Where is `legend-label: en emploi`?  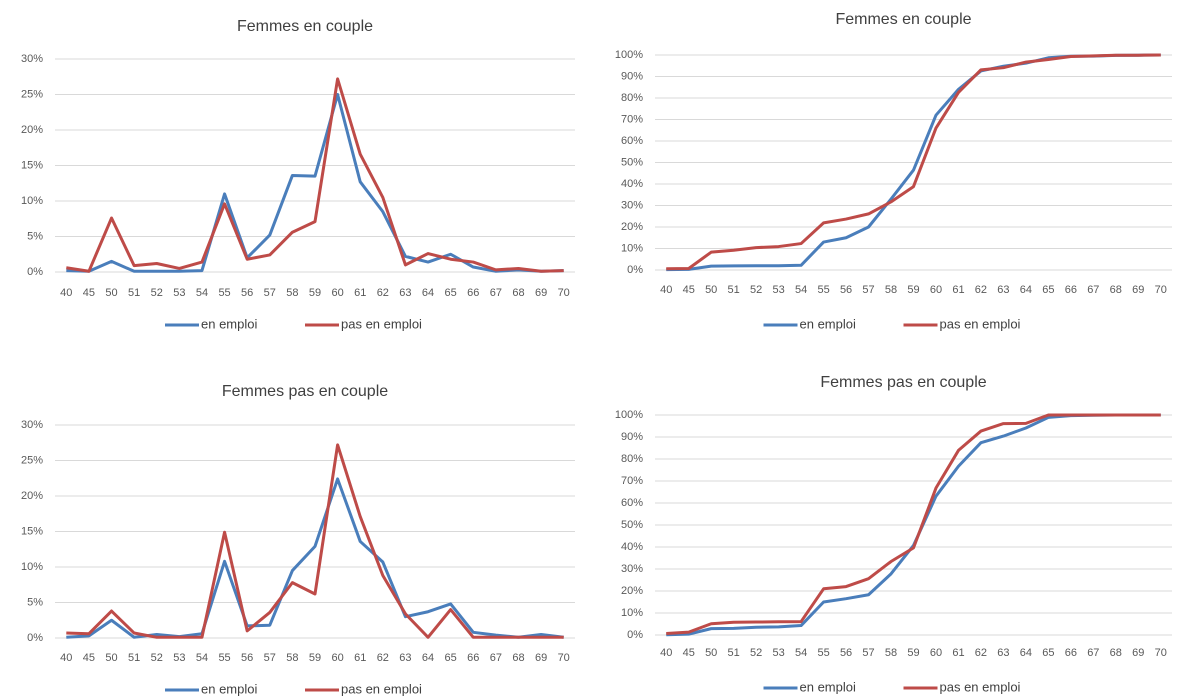 legend-label: en emploi is located at coordinates (229, 688).